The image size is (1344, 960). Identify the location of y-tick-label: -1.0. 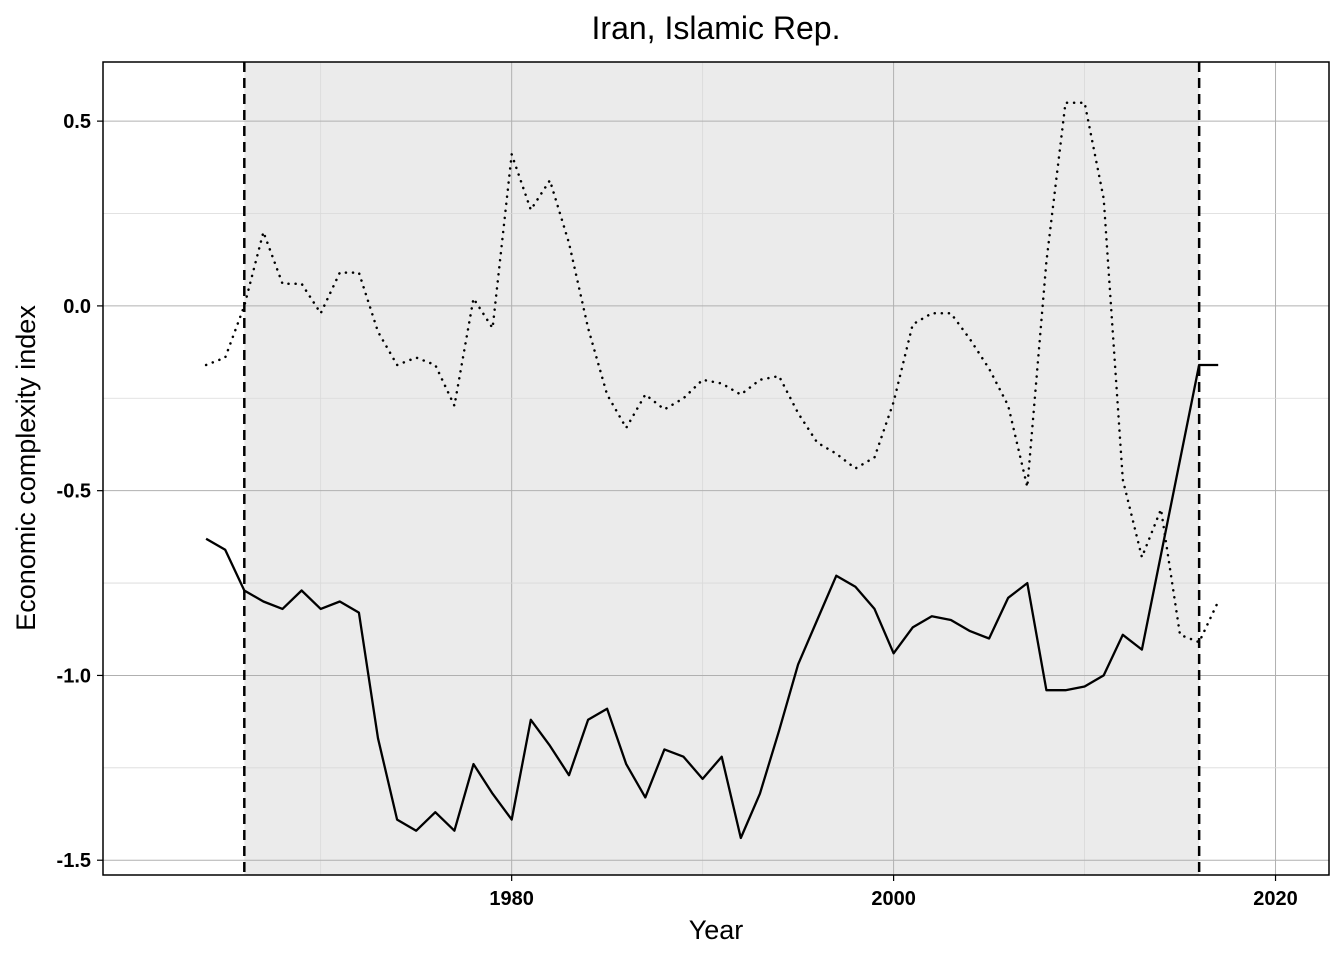
(74, 676).